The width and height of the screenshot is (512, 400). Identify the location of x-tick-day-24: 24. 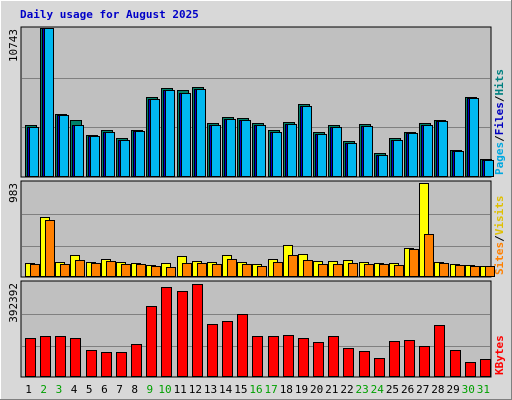
(378, 389).